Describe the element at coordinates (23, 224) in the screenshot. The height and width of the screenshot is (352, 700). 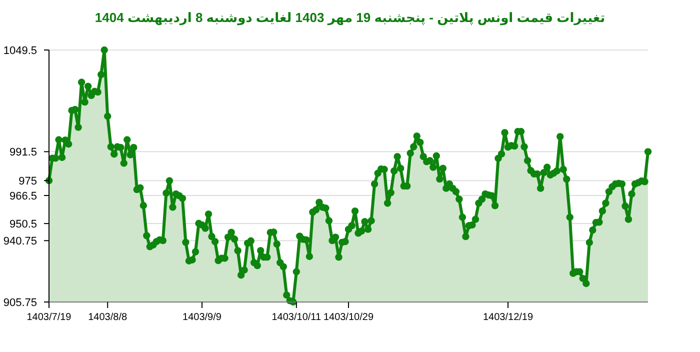
I see `y-tick-label: 950.5` at that location.